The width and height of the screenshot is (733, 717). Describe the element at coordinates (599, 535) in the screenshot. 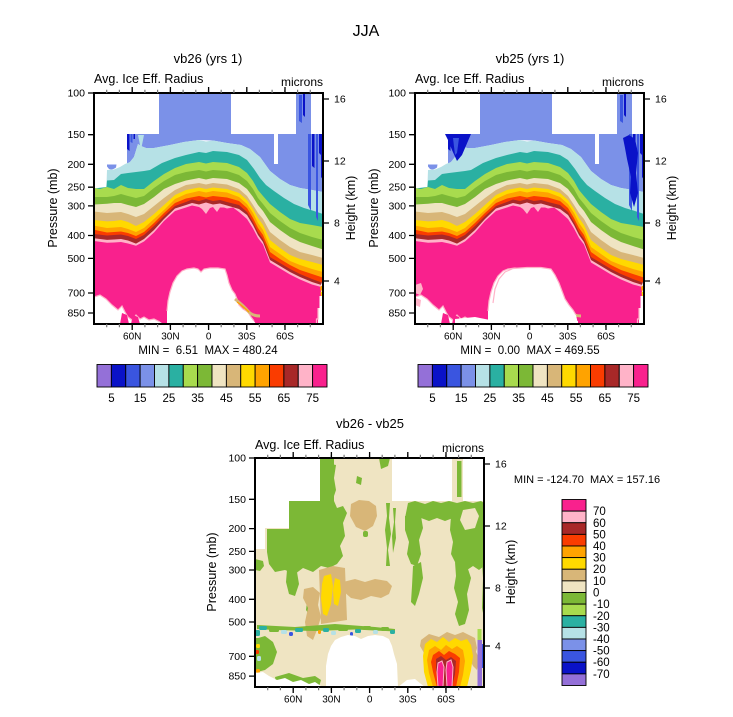

I see `svg-text: 50` at that location.